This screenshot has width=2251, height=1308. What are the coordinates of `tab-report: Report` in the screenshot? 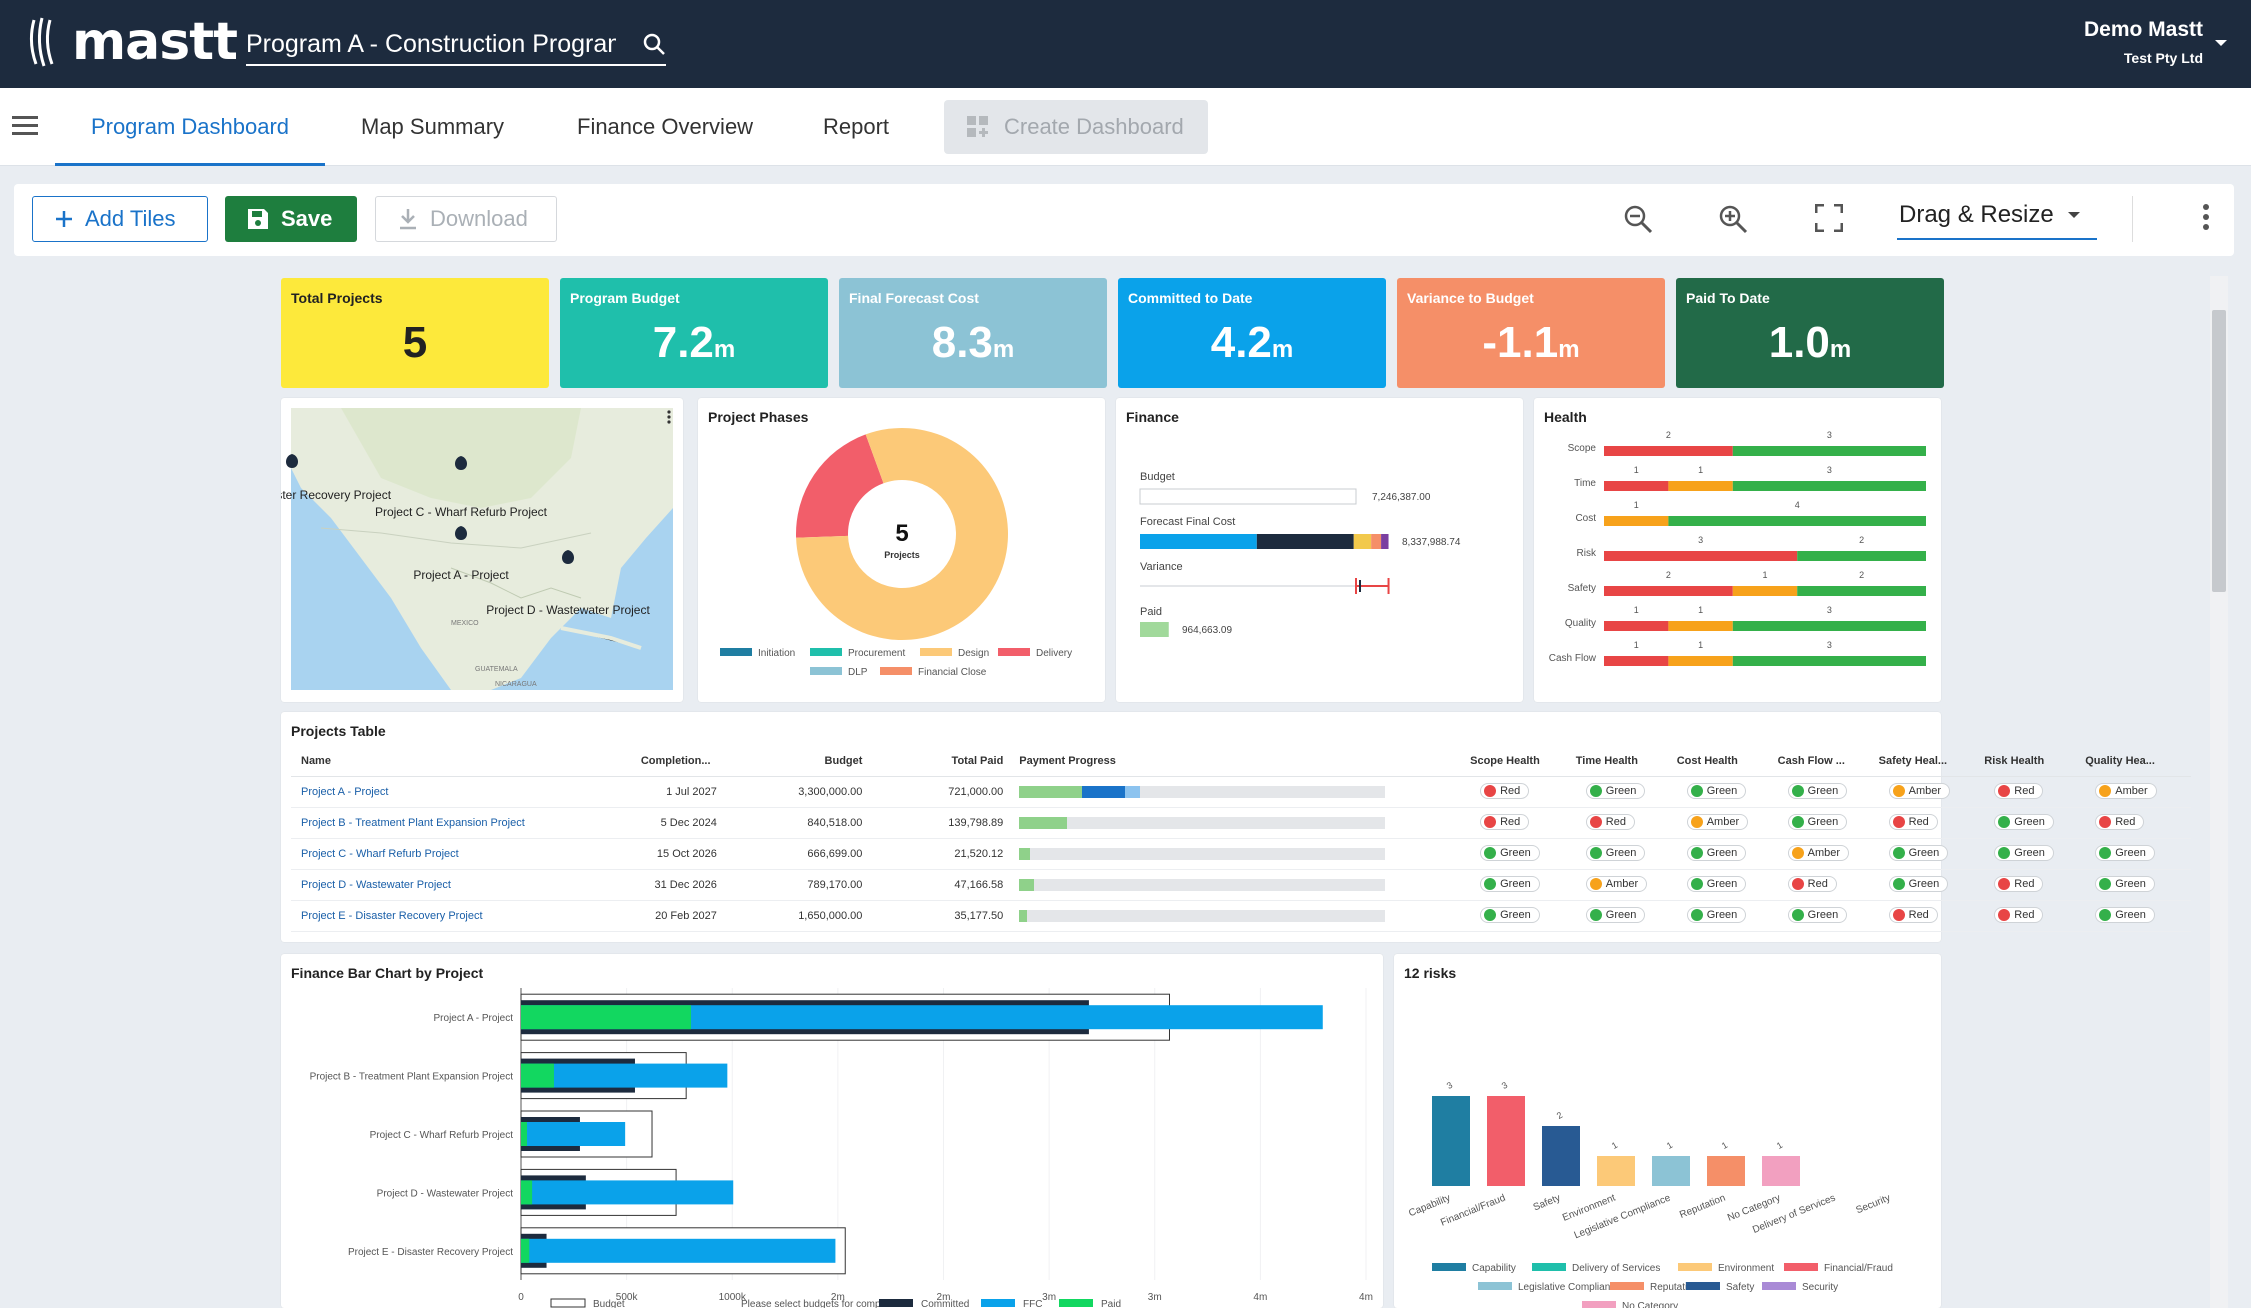 It's located at (856, 126).